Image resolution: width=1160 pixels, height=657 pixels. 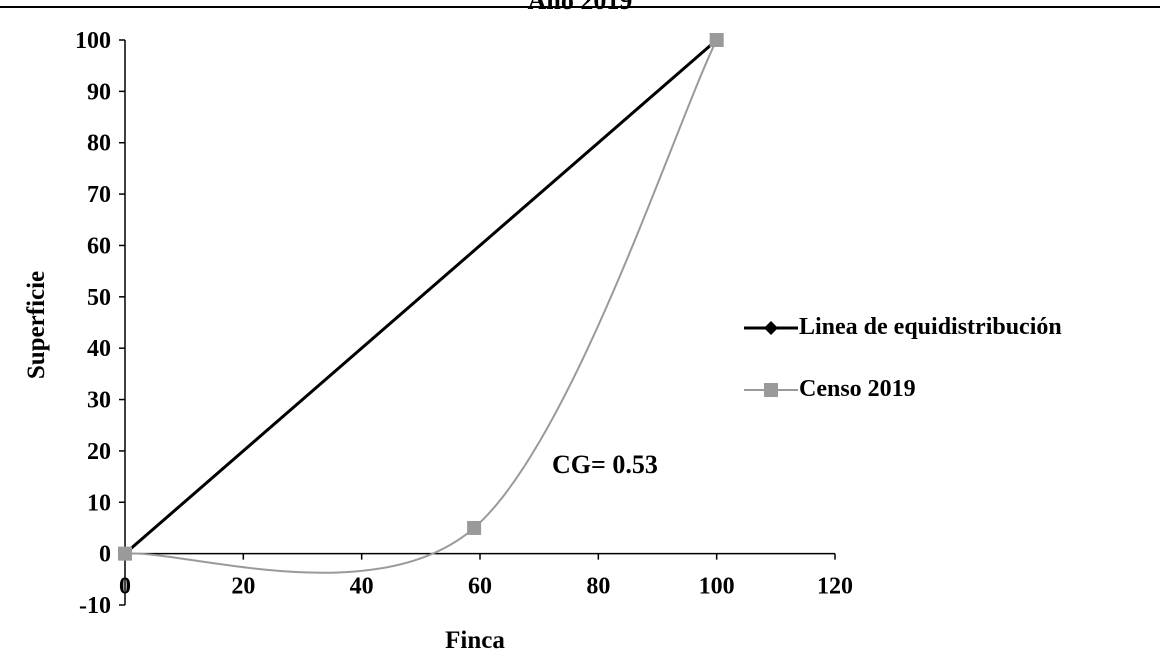 What do you see at coordinates (835, 587) in the screenshot?
I see `x-tick-label: 120` at bounding box center [835, 587].